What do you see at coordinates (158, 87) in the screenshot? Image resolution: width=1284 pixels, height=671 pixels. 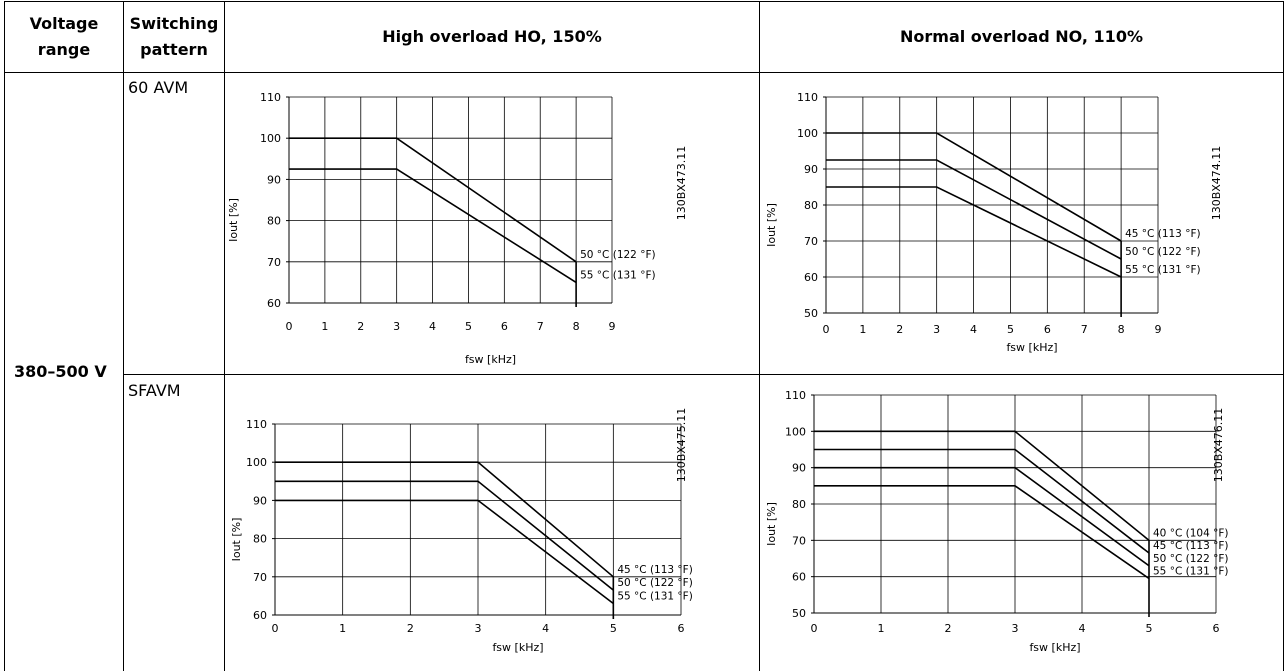 I see `pattern-60avm: 60 AVM` at bounding box center [158, 87].